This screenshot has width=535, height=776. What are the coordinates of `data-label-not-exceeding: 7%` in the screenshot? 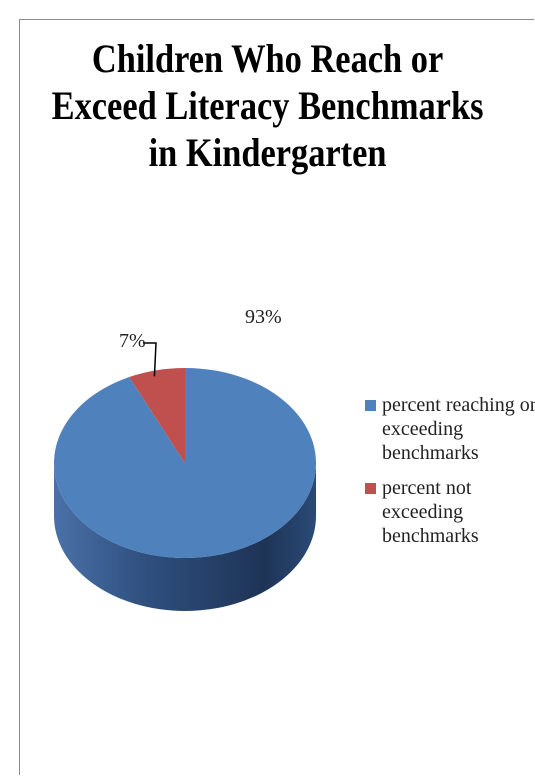 It's located at (132, 341).